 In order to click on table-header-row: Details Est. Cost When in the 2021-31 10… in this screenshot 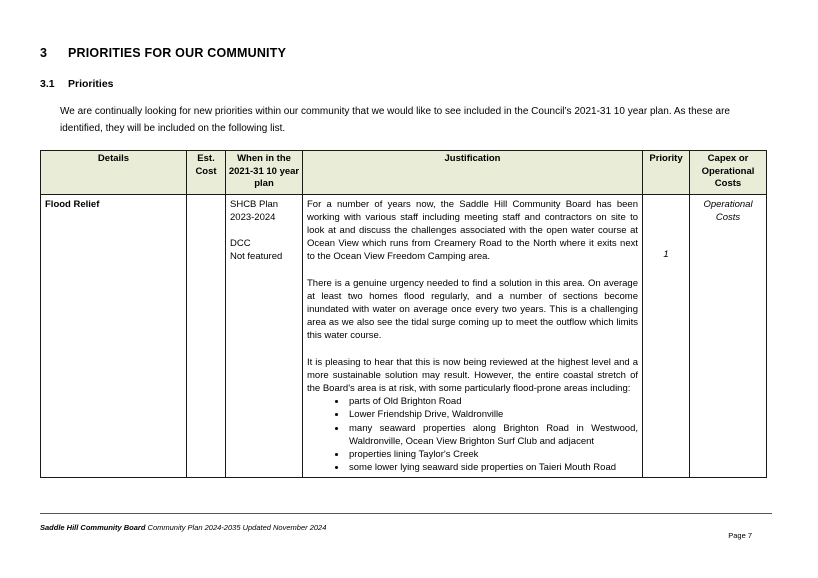, I will do `click(403, 172)`.